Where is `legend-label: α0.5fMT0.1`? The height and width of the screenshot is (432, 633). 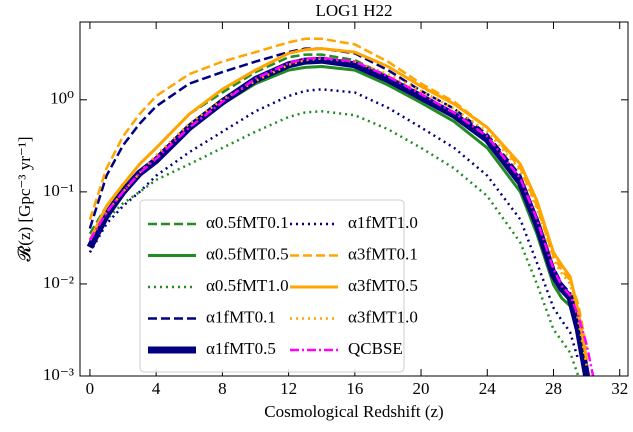 legend-label: α0.5fMT0.1 is located at coordinates (247, 222).